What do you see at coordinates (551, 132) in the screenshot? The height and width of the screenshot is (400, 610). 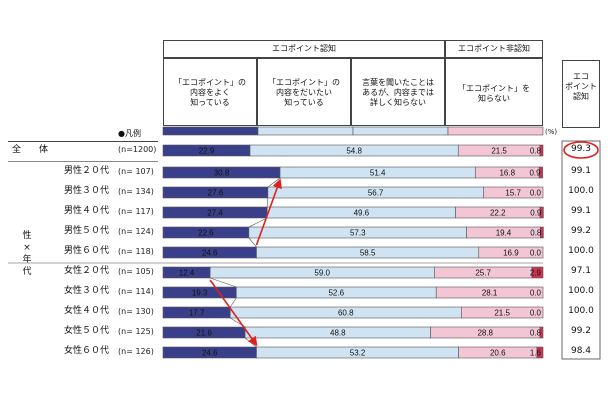 I see `percent-mark: (%)` at bounding box center [551, 132].